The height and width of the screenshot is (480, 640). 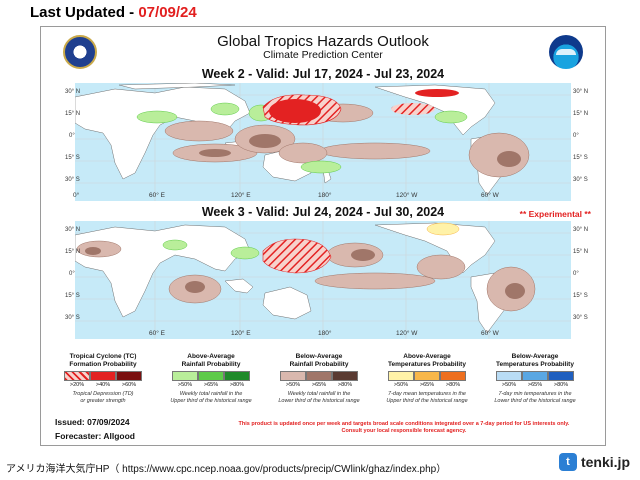 I want to click on tenki-logo: t tenki.jp, so click(x=594, y=462).